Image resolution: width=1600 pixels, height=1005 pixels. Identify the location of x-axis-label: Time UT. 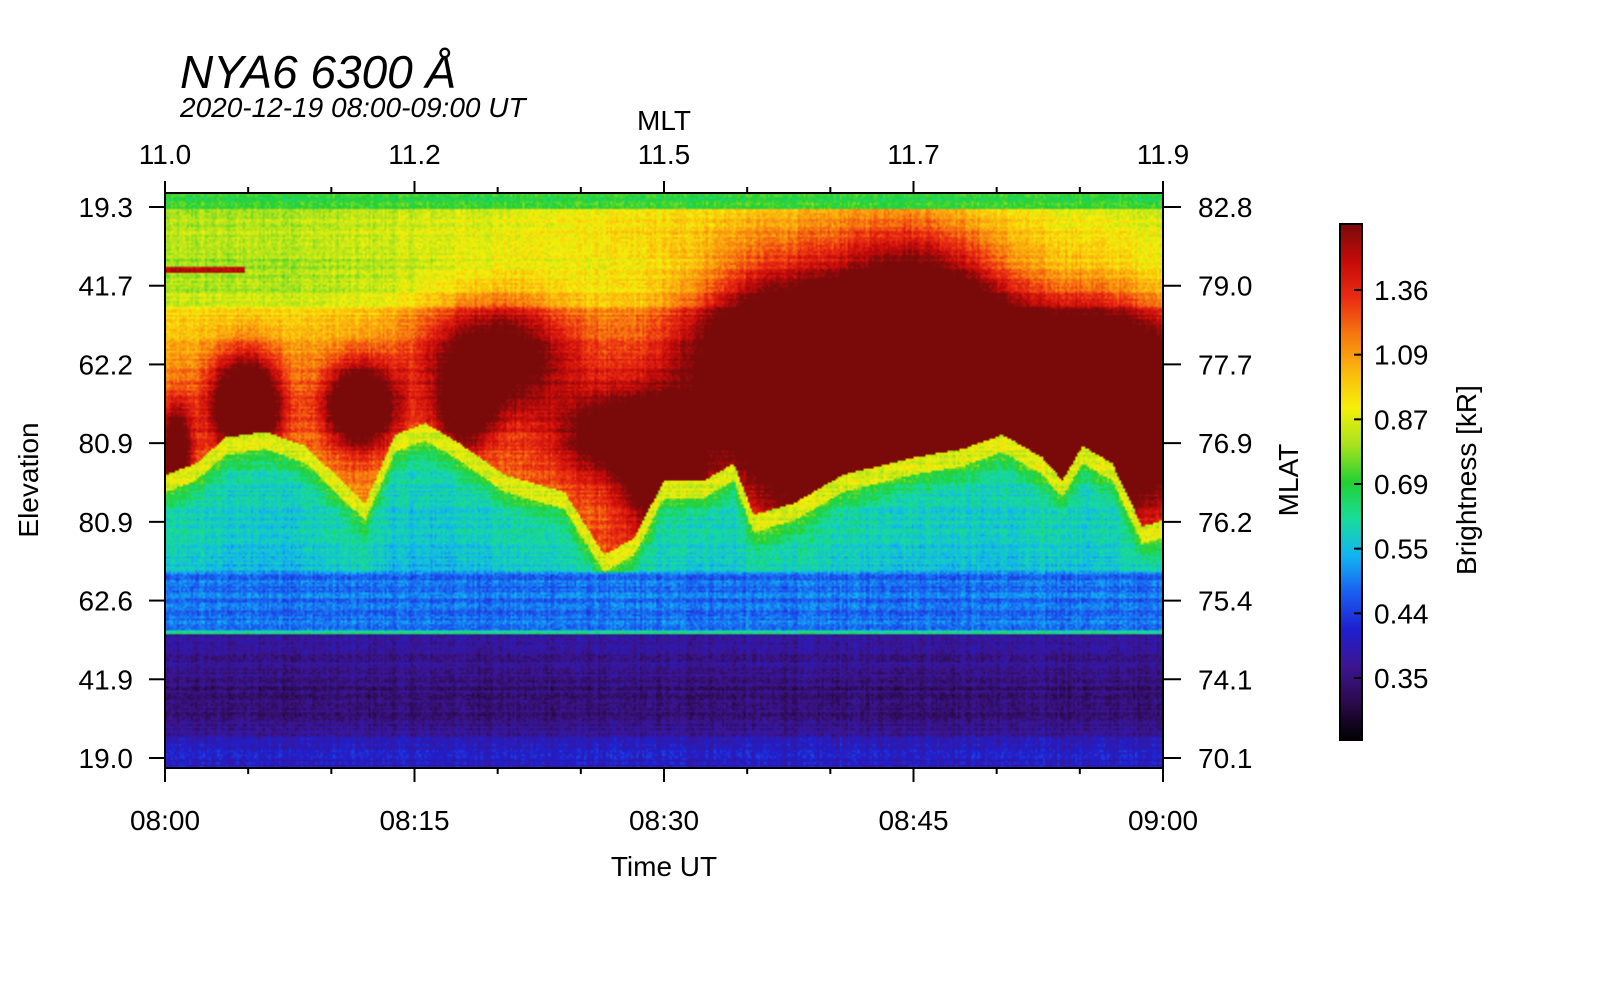
(664, 866).